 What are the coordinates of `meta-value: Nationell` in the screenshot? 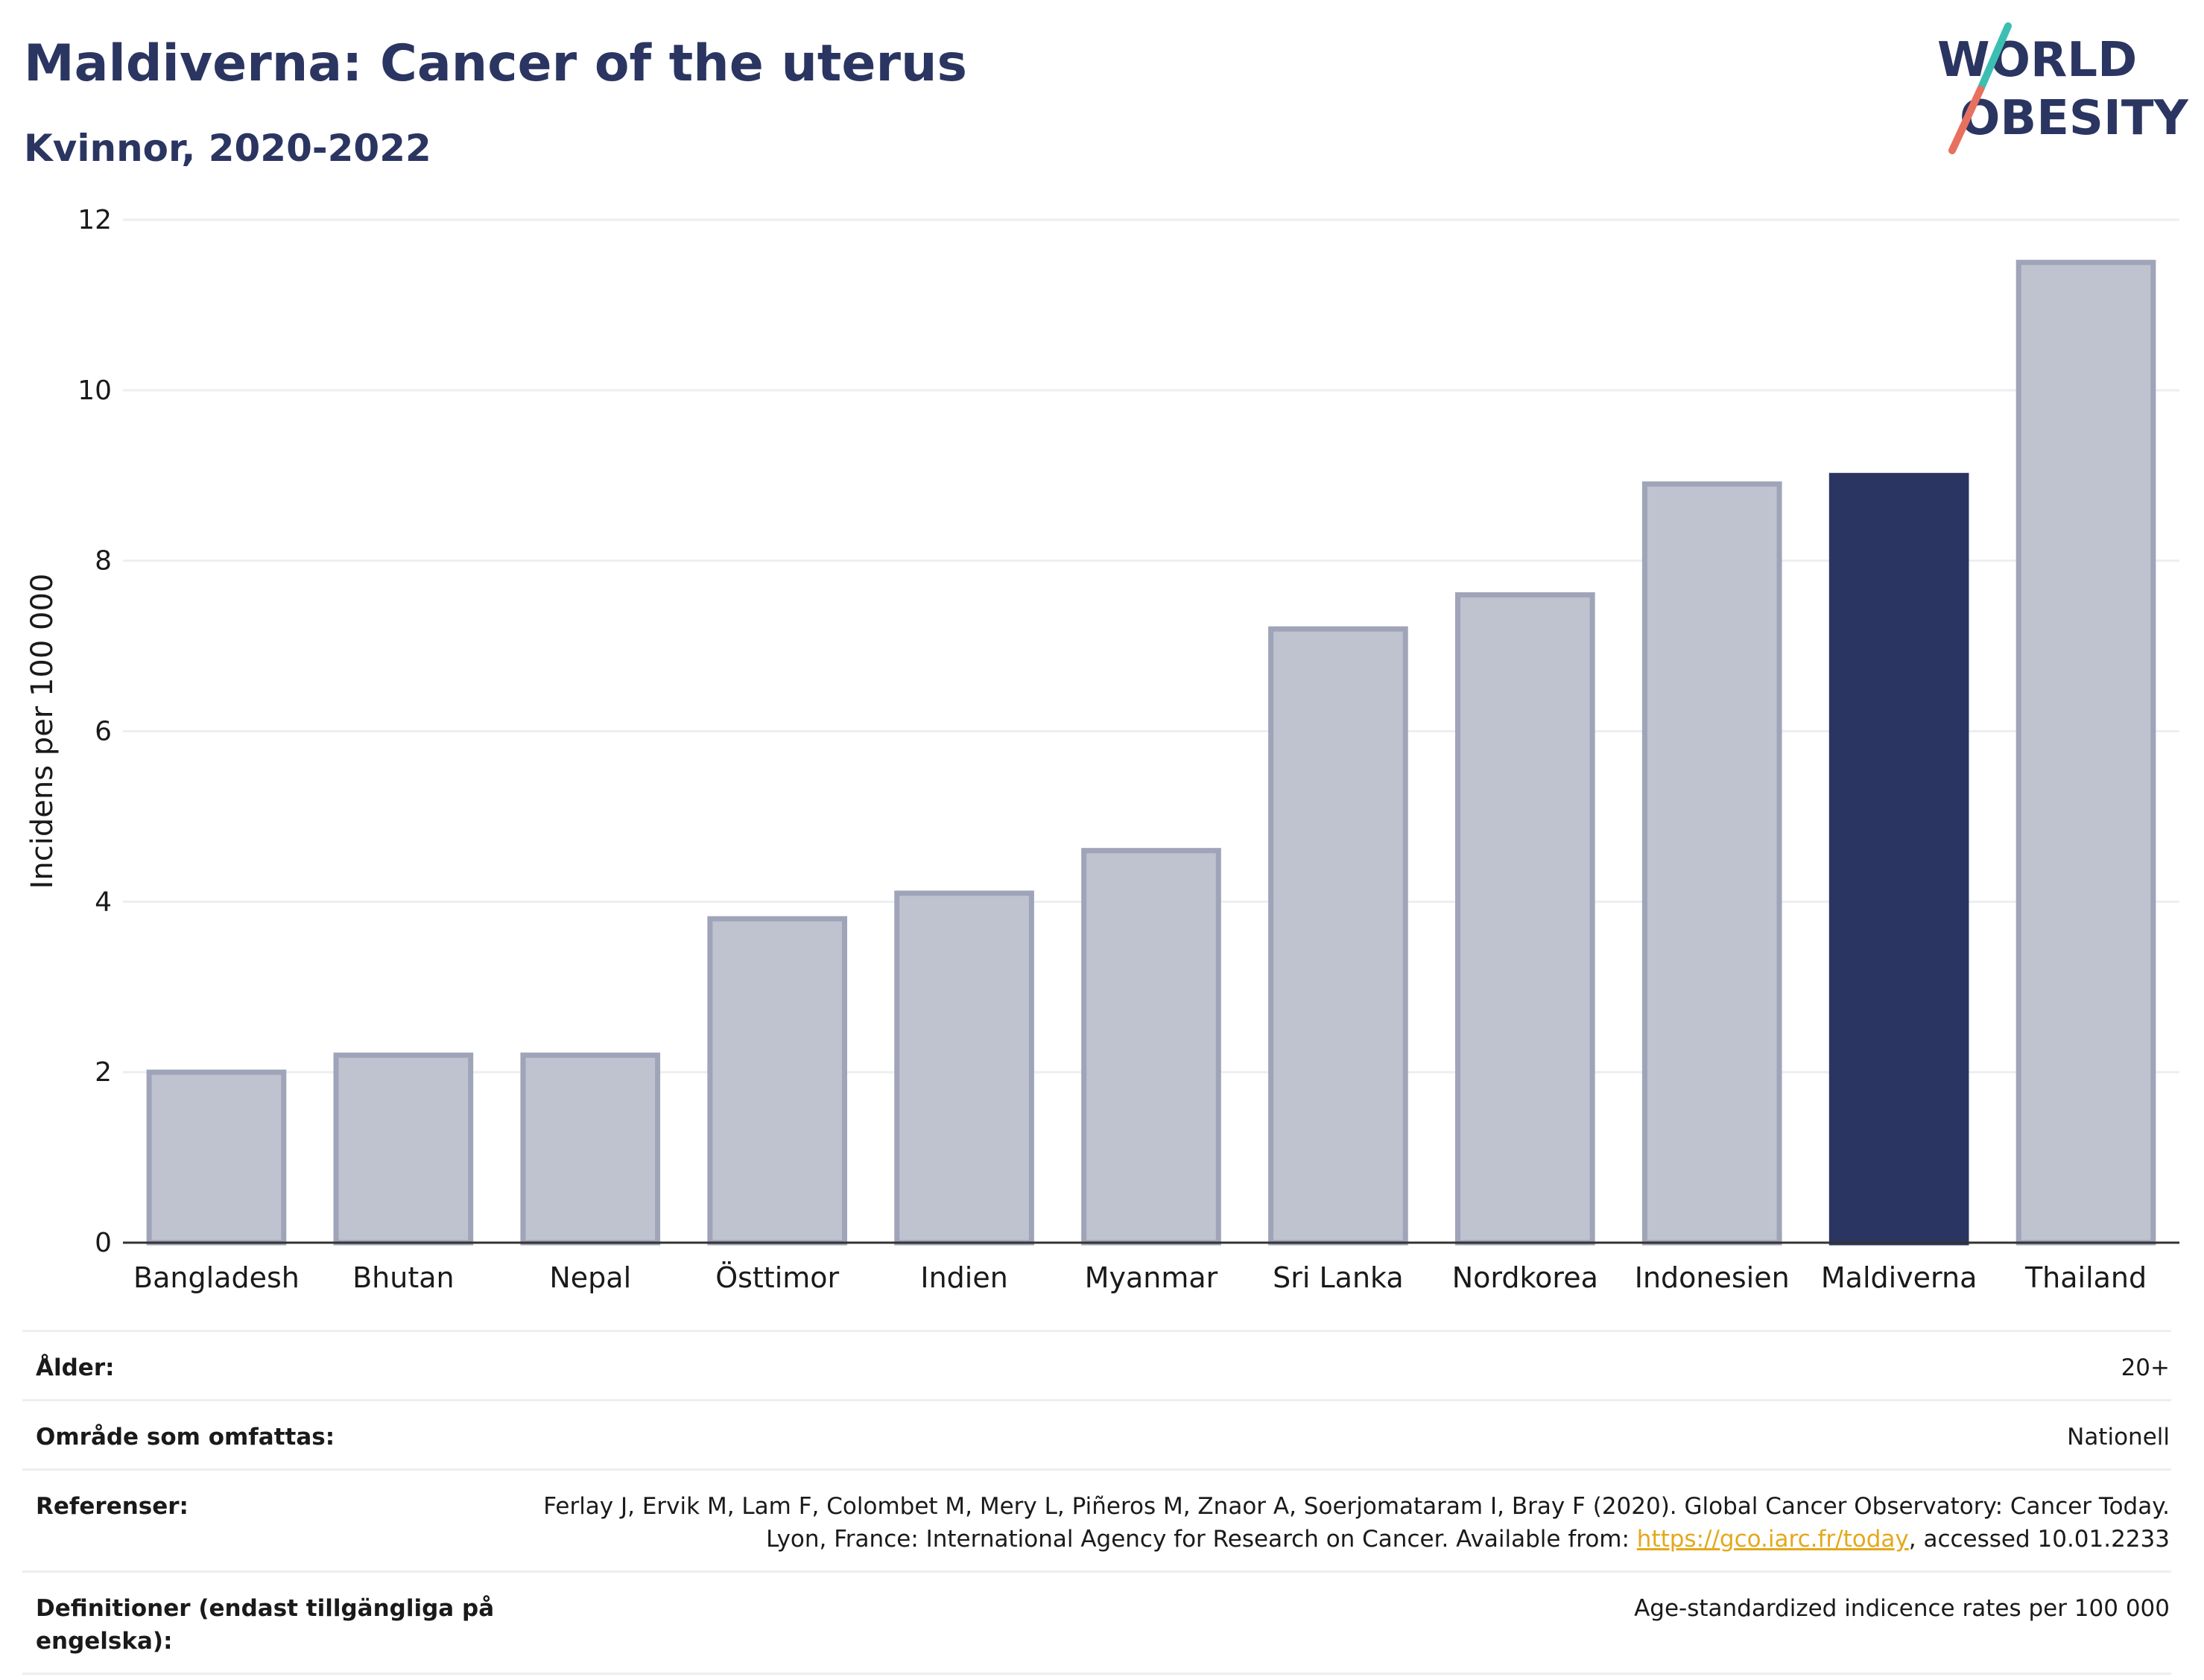 It's located at (1335, 1435).